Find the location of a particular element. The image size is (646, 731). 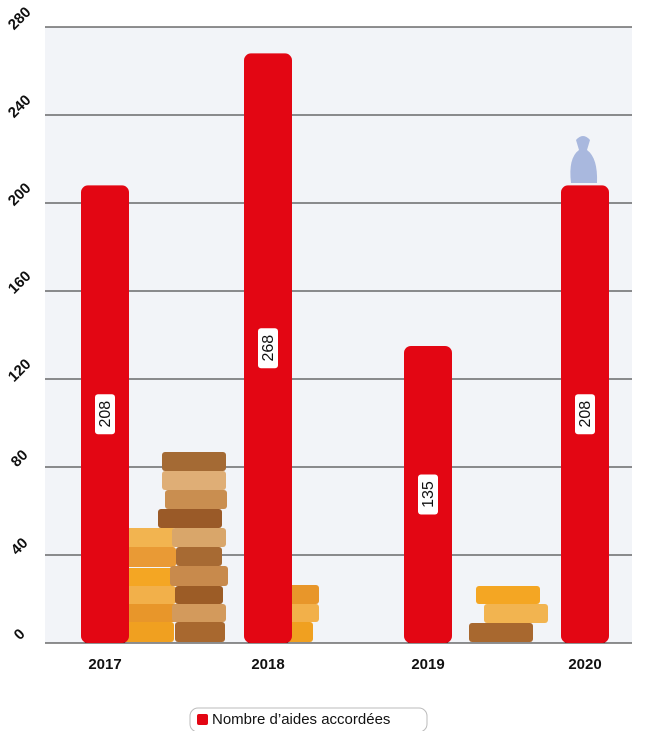

x-tick-label: 2017 is located at coordinates (104, 664).